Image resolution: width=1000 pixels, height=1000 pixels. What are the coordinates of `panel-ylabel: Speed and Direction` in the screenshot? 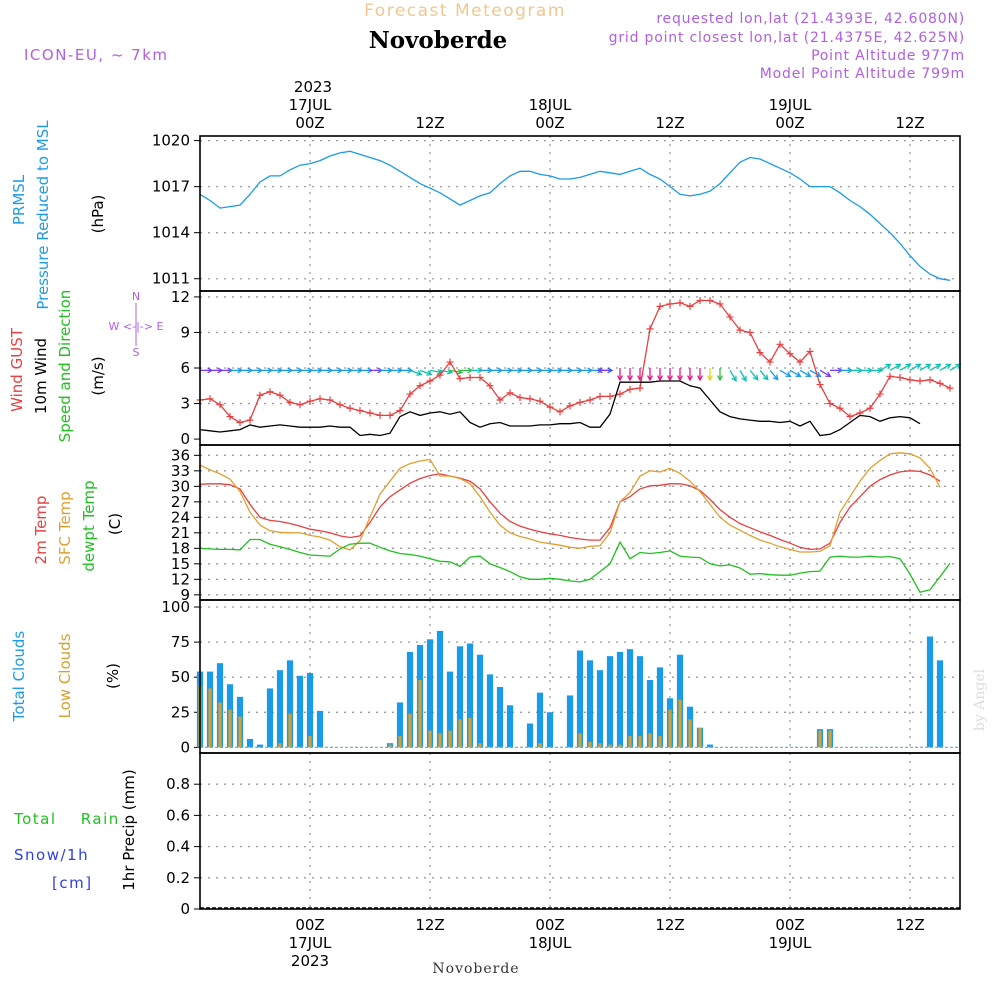 It's located at (65, 366).